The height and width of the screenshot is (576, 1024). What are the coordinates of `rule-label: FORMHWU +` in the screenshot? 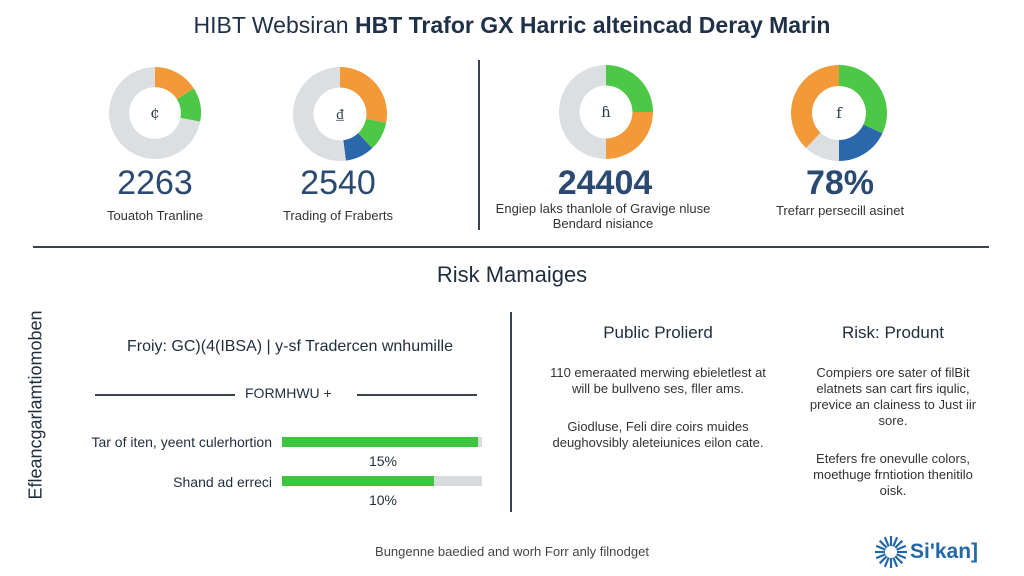 It's located at (288, 393).